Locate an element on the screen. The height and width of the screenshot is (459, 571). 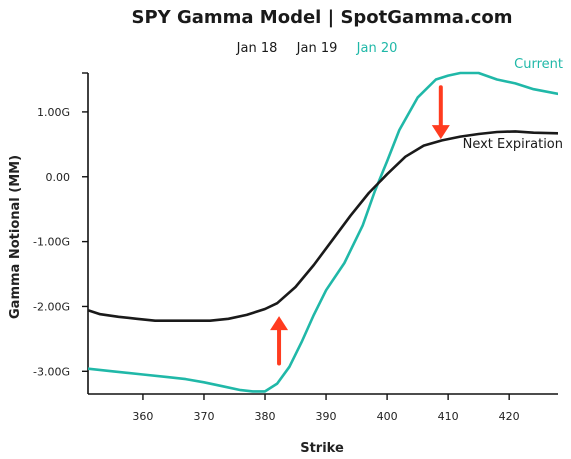
x-tick-label: 390 is located at coordinates (326, 416).